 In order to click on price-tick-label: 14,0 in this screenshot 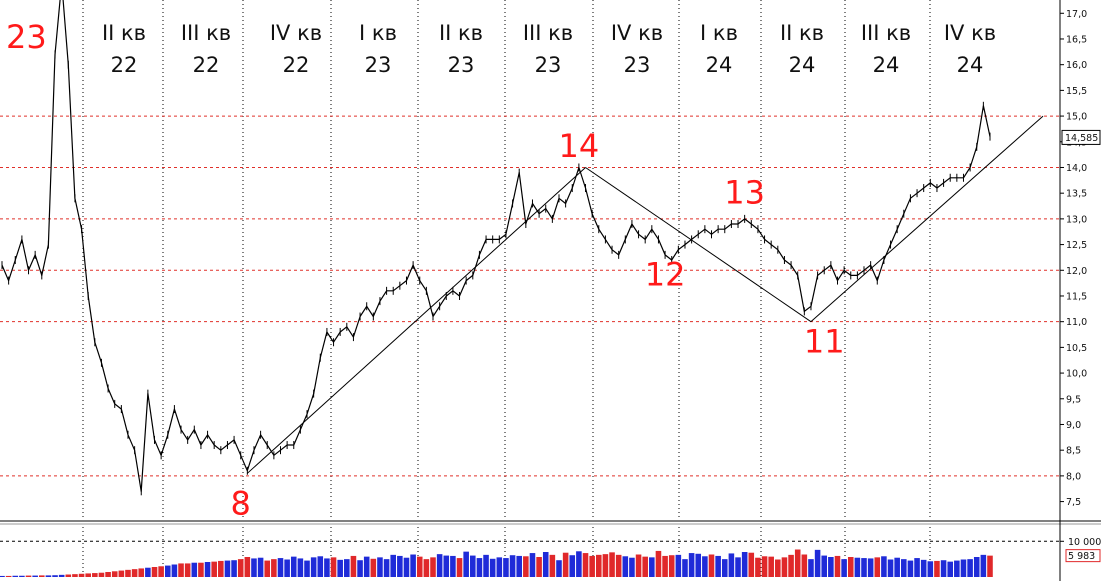, I will do `click(1076, 168)`.